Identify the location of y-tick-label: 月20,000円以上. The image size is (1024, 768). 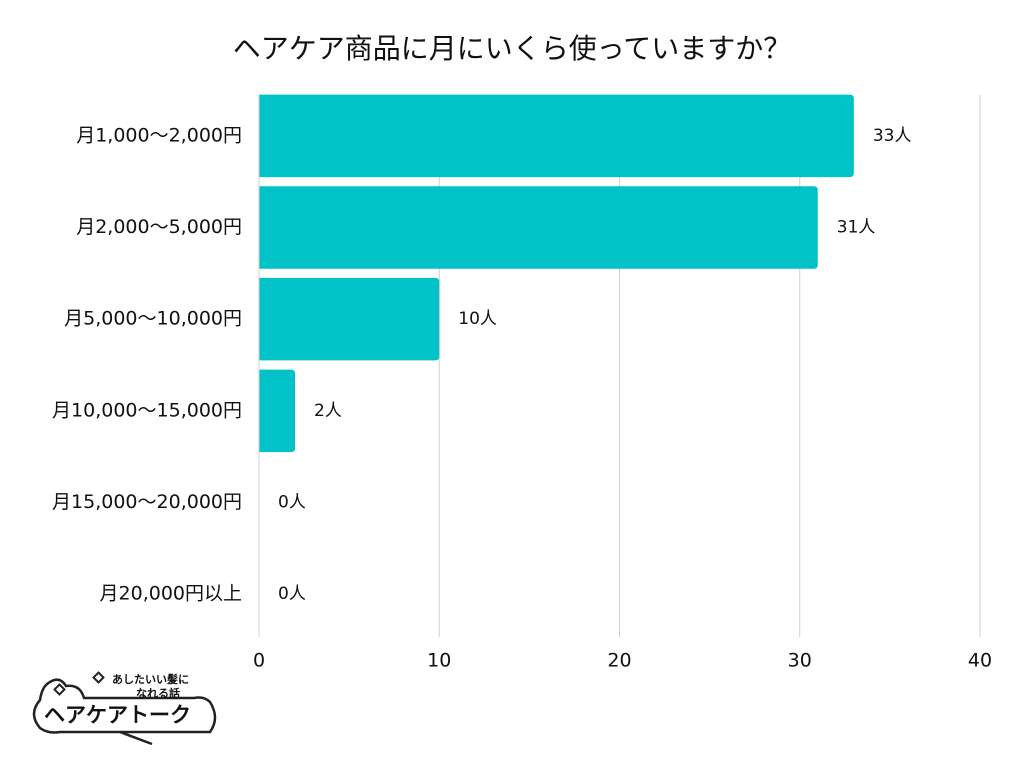
(171, 594).